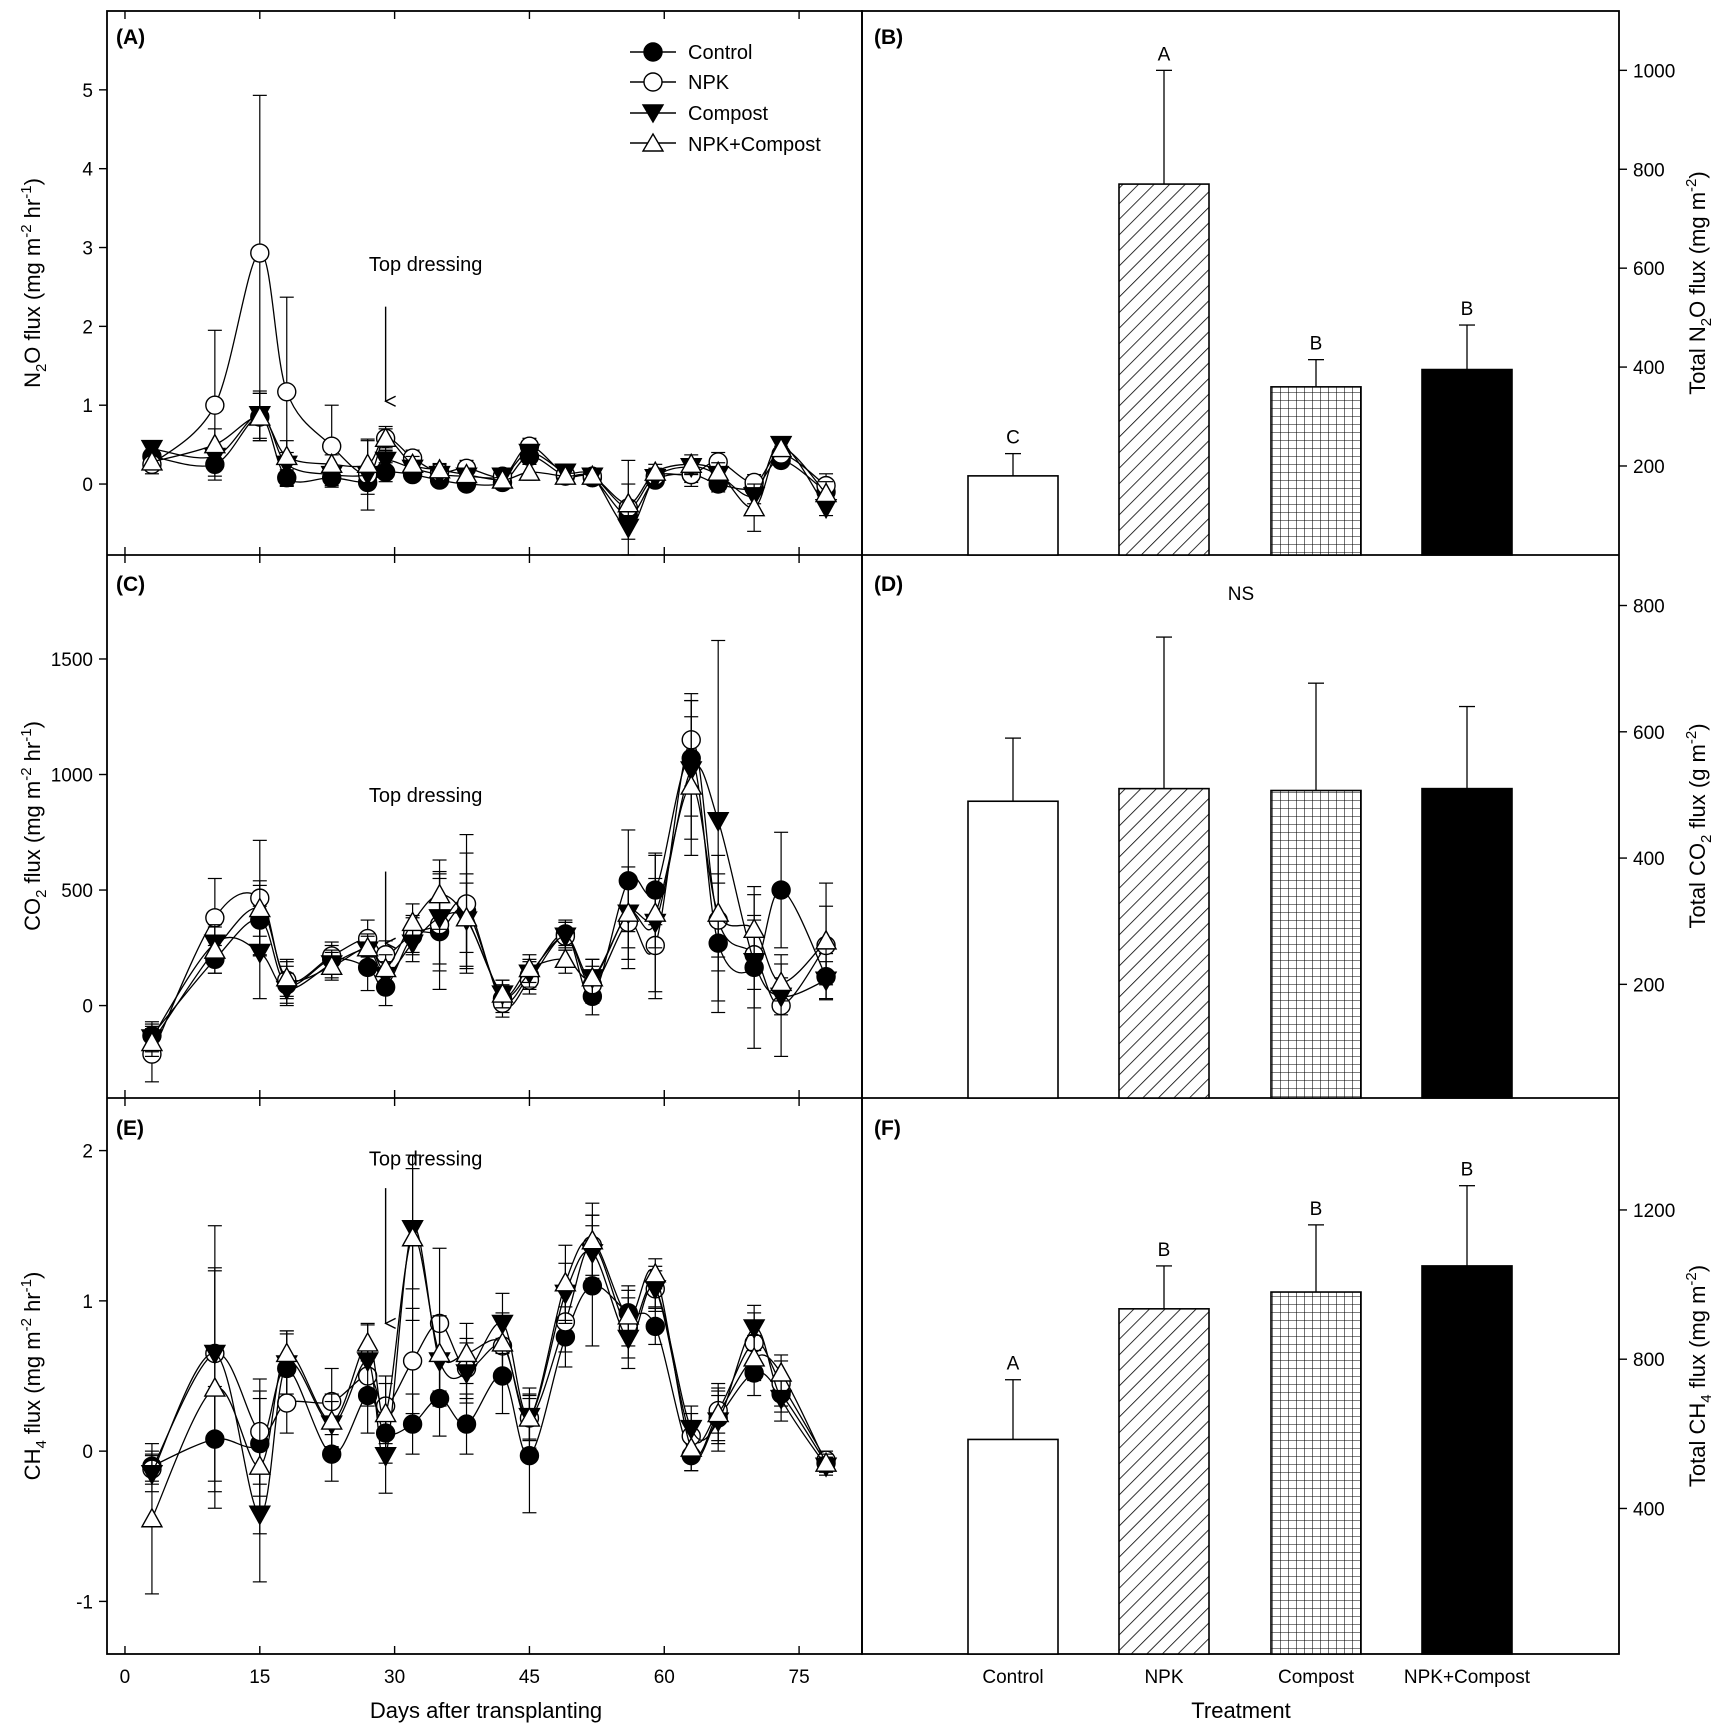  I want to click on treatment-tick-label: Compost, so click(1316, 1677).